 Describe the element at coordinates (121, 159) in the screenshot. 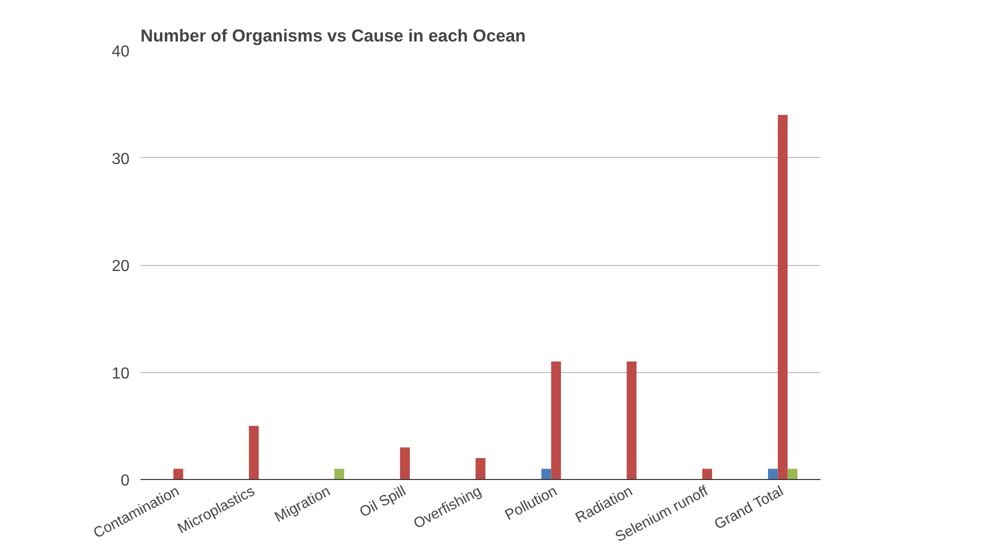

I see `y-tick-label: 30` at that location.